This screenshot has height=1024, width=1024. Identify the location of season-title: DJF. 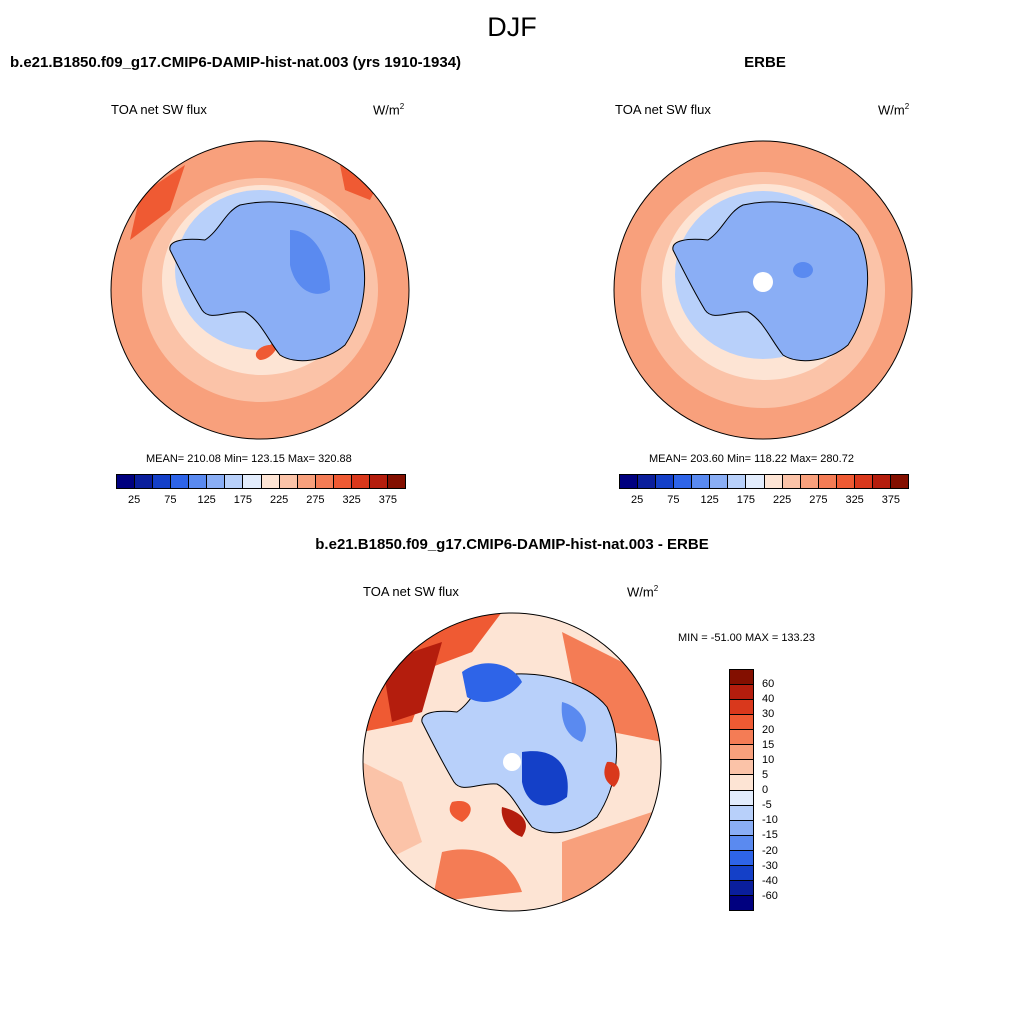
(512, 27).